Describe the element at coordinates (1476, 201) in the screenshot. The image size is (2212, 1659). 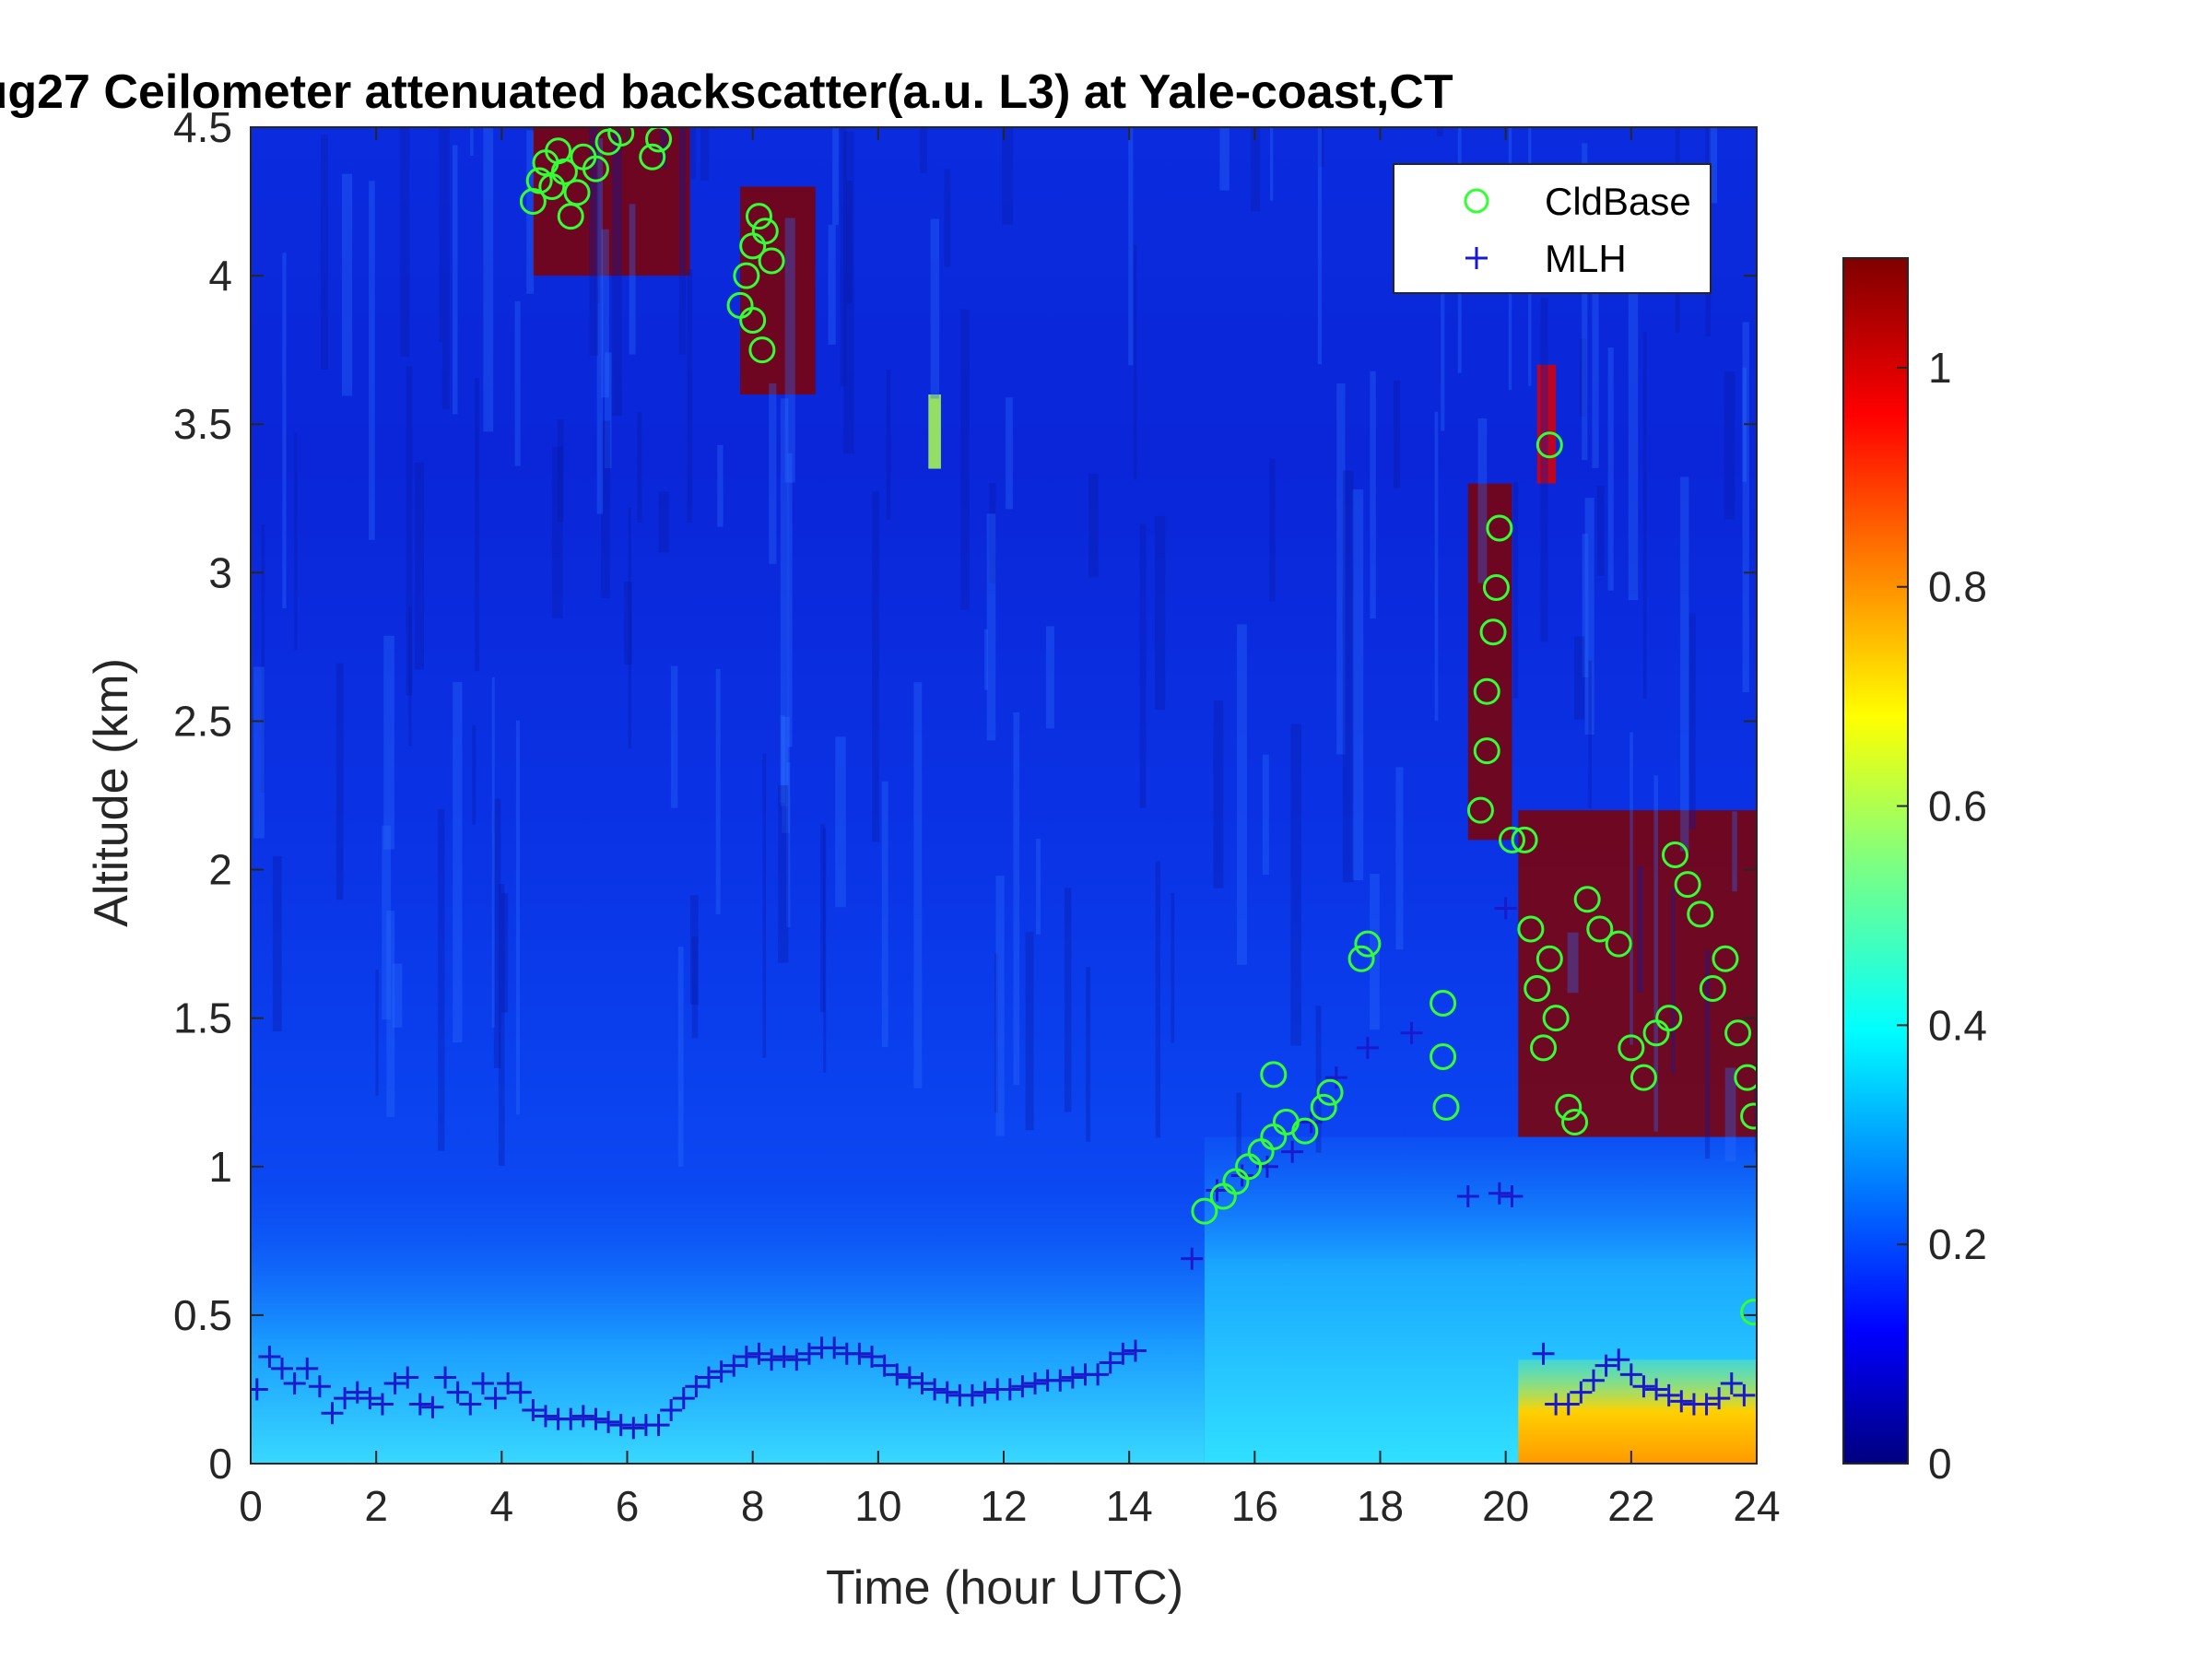
I see `legend-cldbase-marker` at that location.